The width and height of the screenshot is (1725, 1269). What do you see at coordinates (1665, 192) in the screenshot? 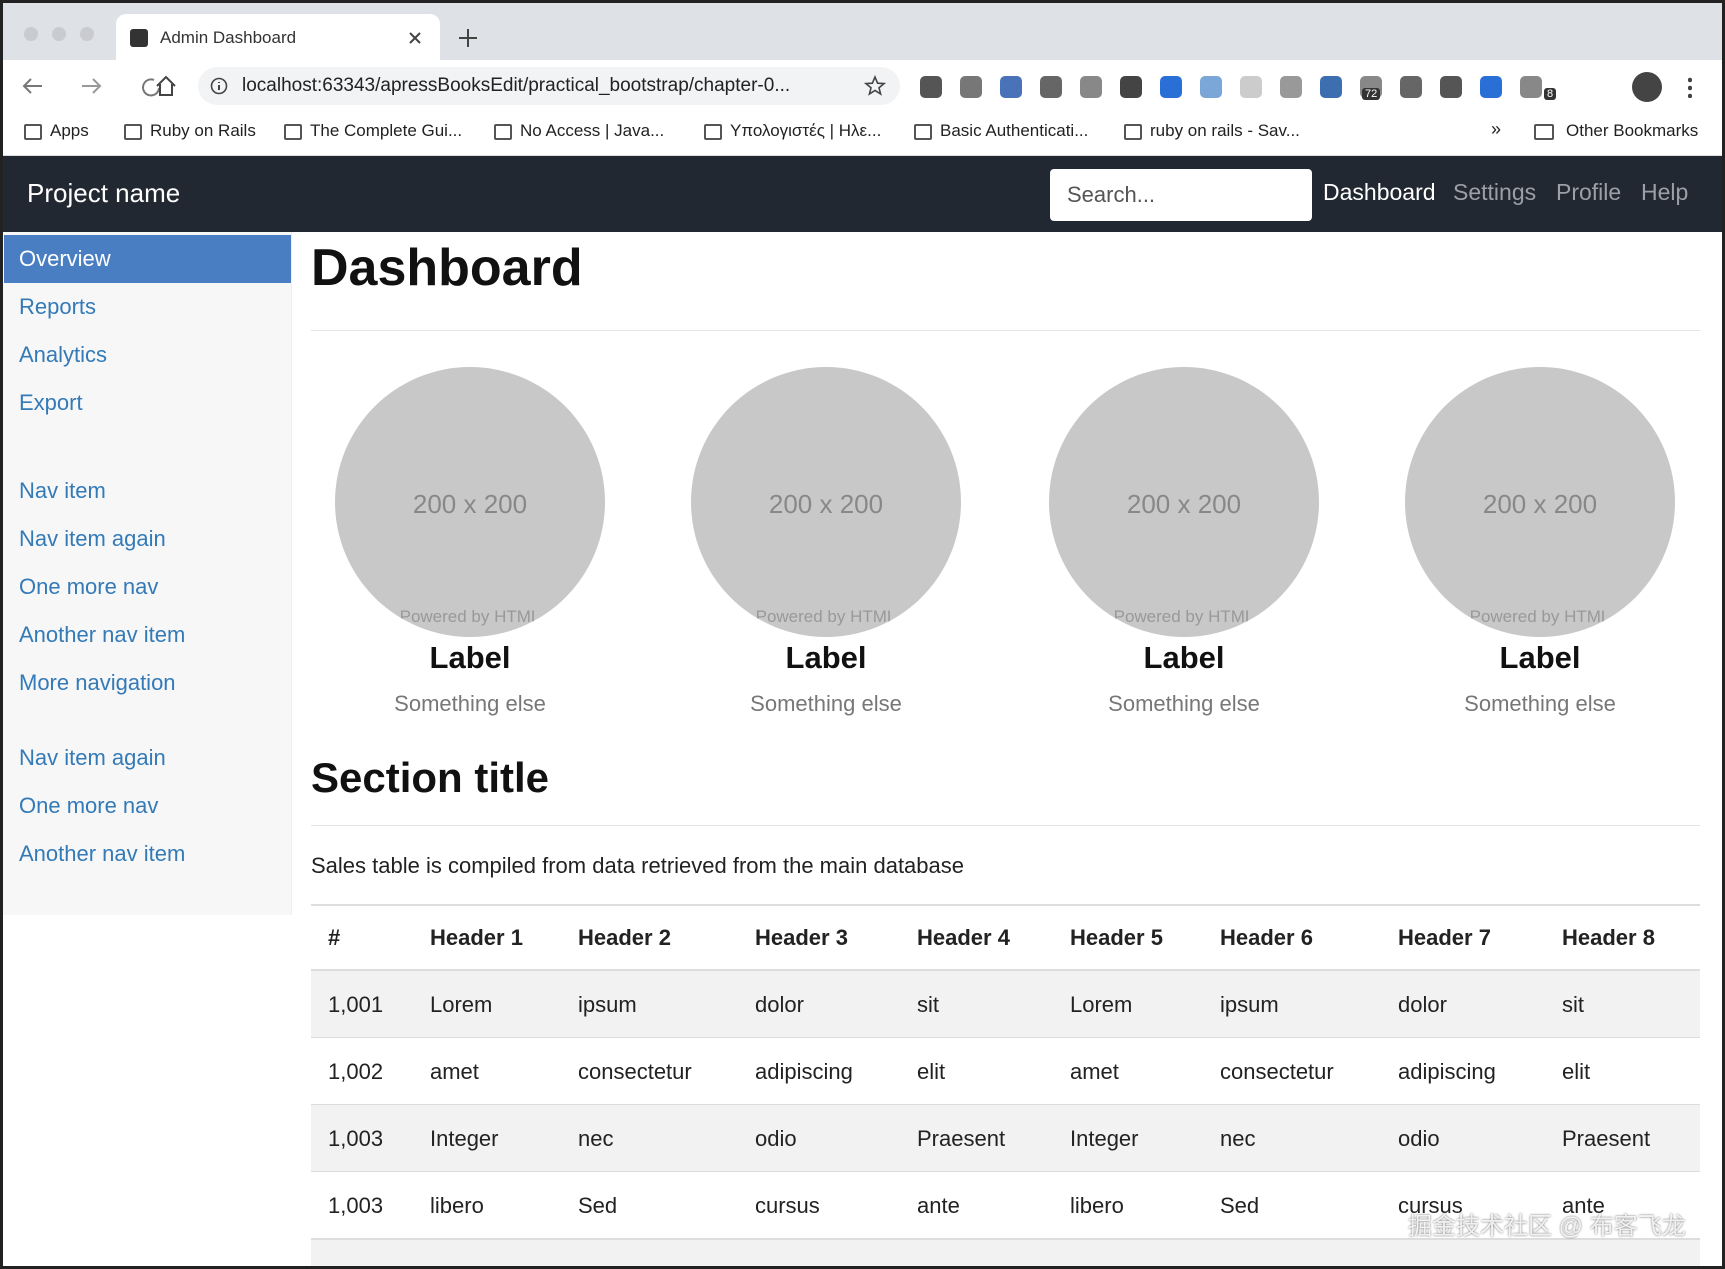
I see `nav-link: Help` at bounding box center [1665, 192].